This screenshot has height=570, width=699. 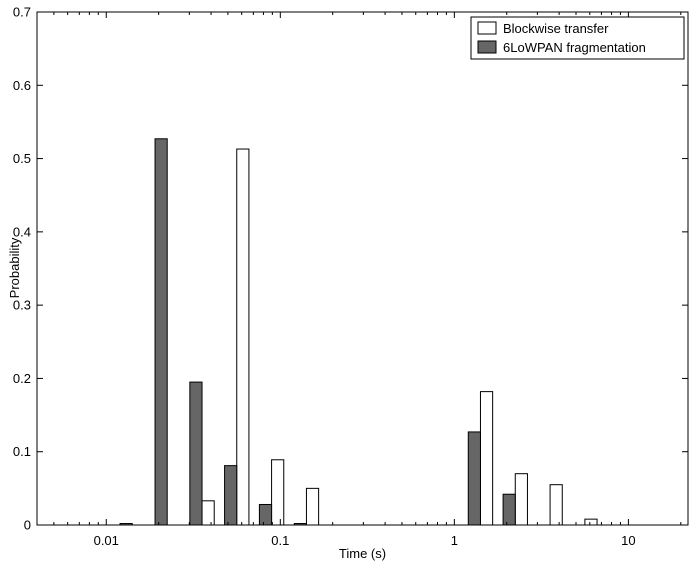 What do you see at coordinates (22, 378) in the screenshot?
I see `y-tick-label-2: 0.2` at bounding box center [22, 378].